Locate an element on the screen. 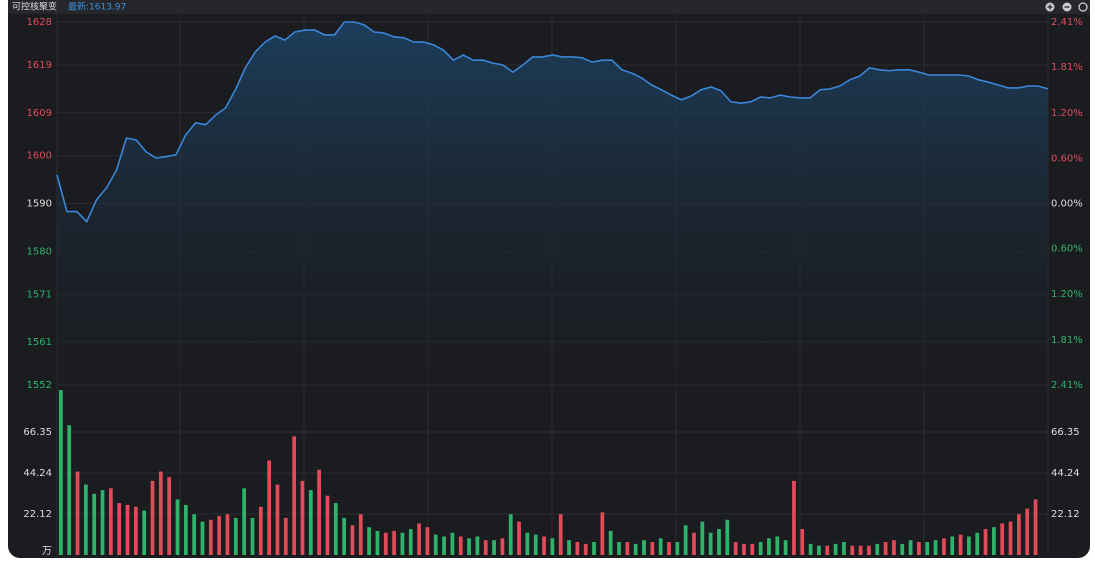 This screenshot has height=561, width=1095. subtitle: 最新:1613.97 is located at coordinates (97, 7).